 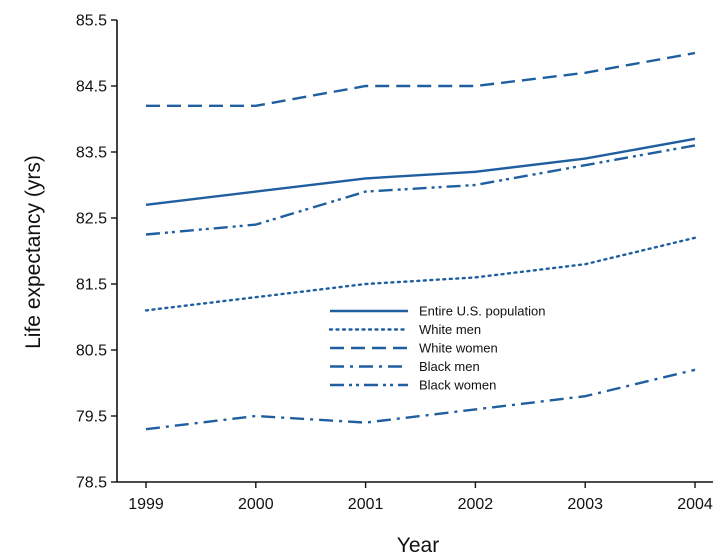 I want to click on x-tick-label: 2001, so click(x=366, y=504).